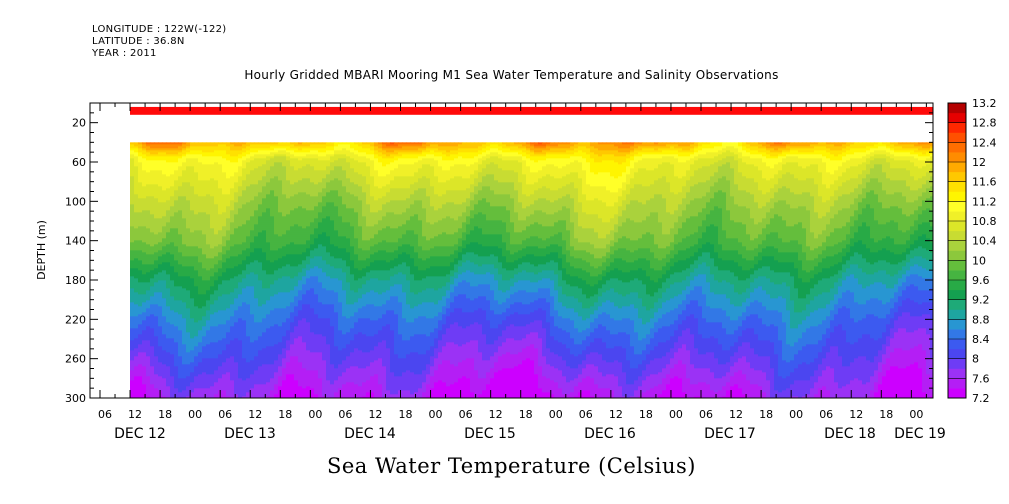 This screenshot has height=504, width=1009. I want to click on y-tick-label: 100, so click(75, 201).